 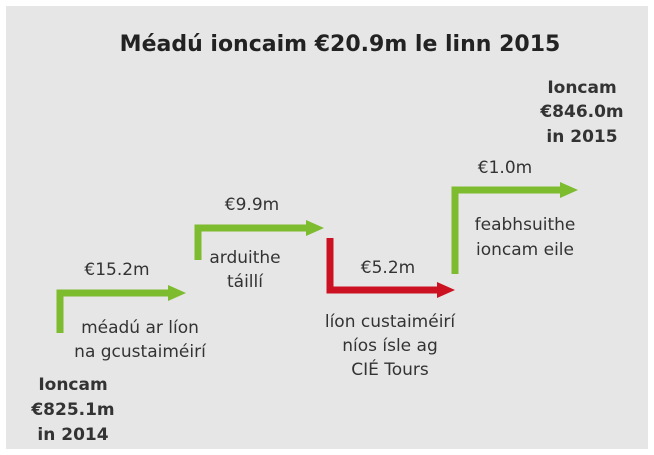 What do you see at coordinates (390, 369) in the screenshot?
I see `step-description: CIÉ Tours` at bounding box center [390, 369].